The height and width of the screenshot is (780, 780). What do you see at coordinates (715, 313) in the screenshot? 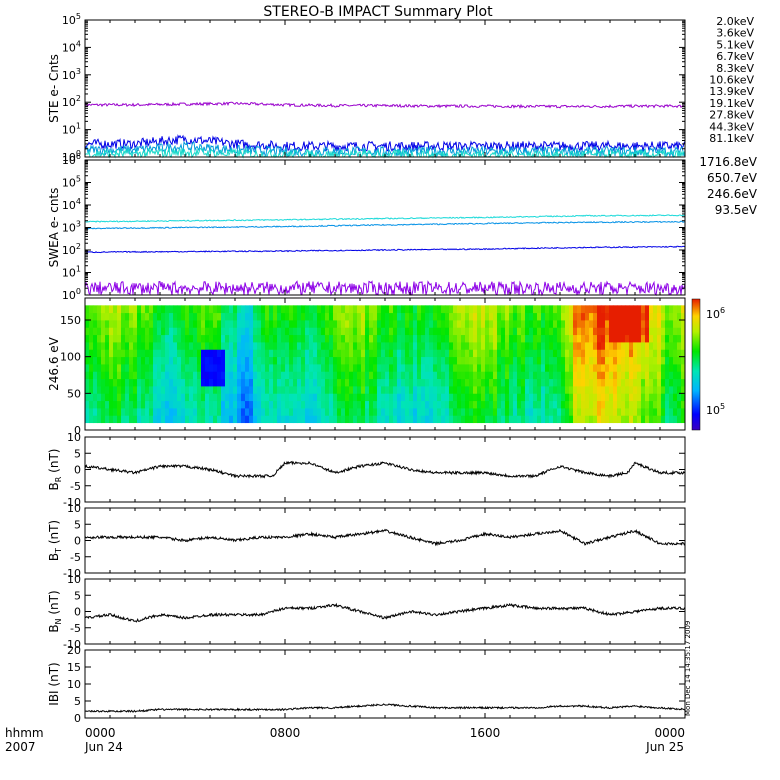
I see `colorbar-tick-label: 106` at bounding box center [715, 313].